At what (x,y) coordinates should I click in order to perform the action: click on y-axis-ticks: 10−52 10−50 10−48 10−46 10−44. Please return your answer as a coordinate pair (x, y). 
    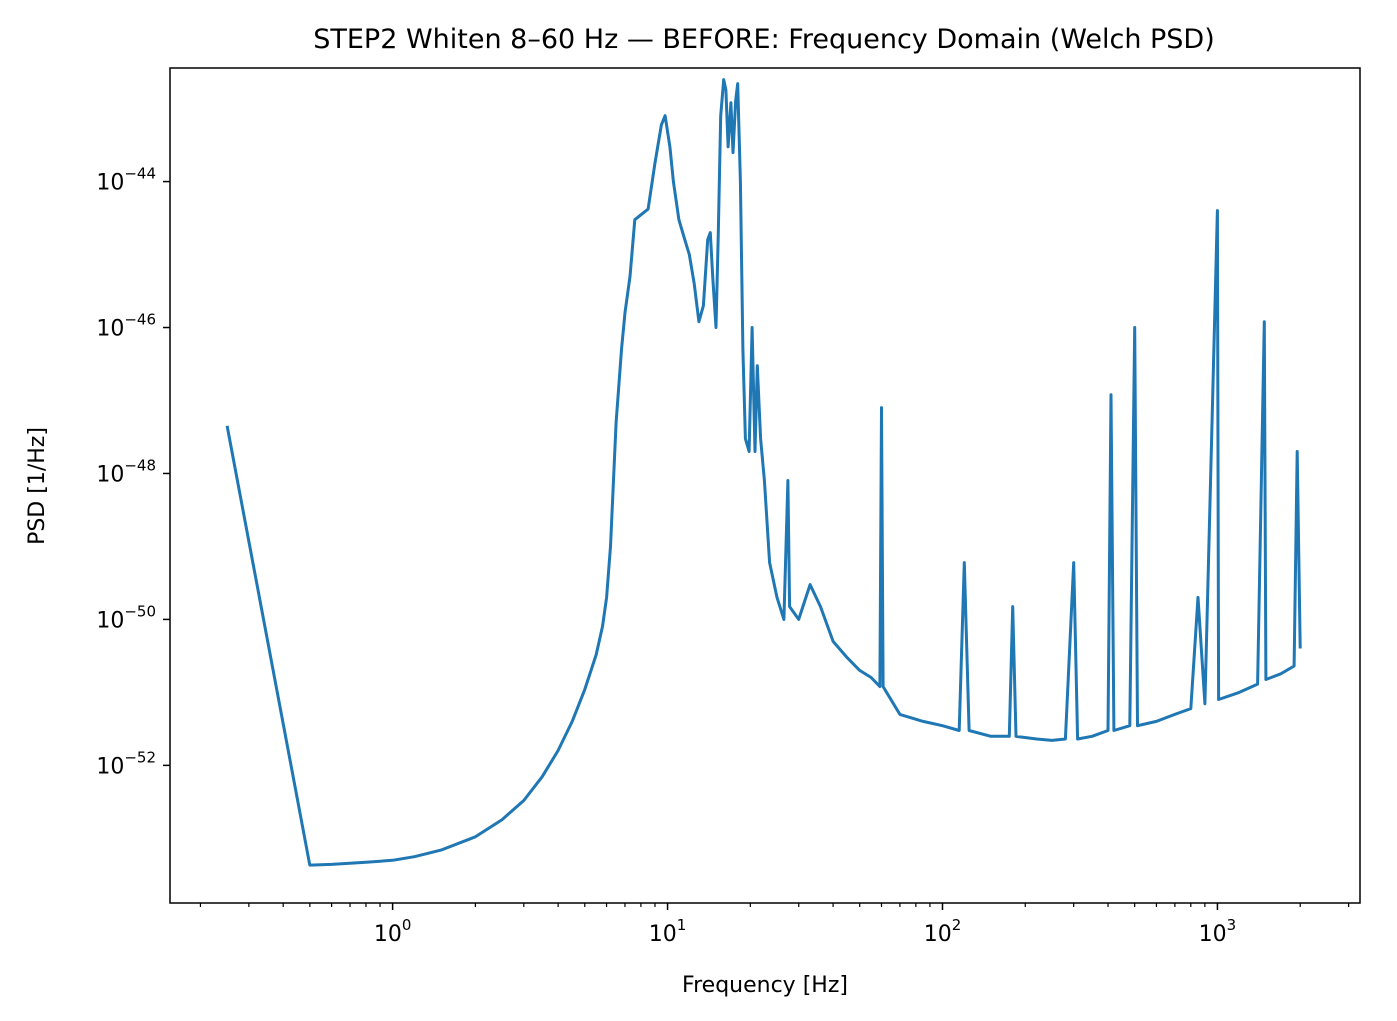
    Looking at the image, I should click on (133, 472).